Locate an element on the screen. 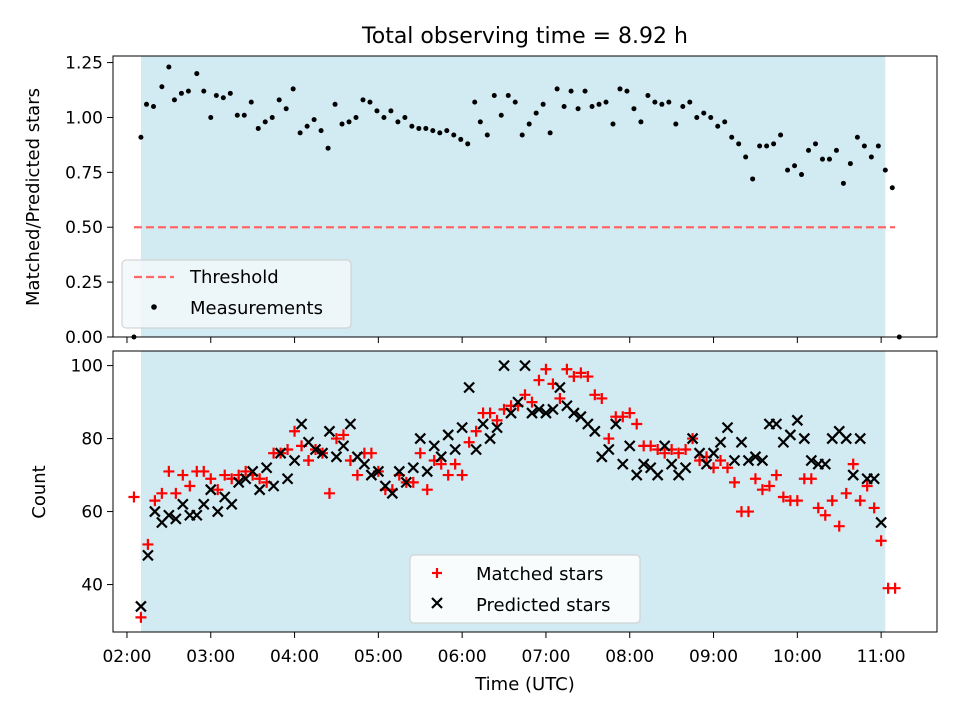  legend-box is located at coordinates (525, 589).